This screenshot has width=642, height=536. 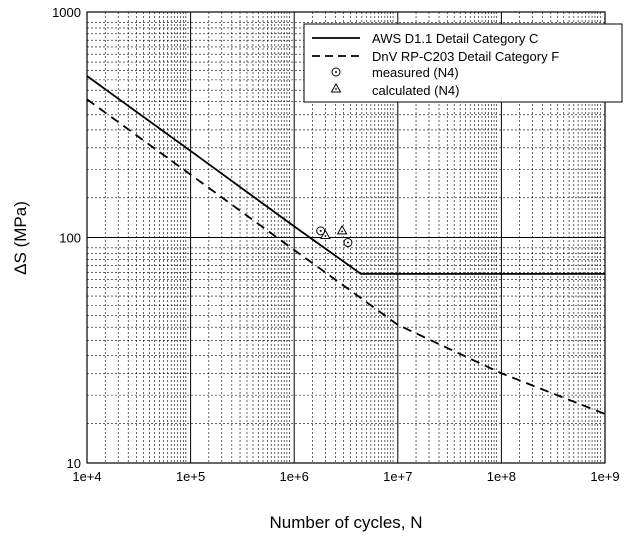 What do you see at coordinates (345, 522) in the screenshot?
I see `x-axis-label: Number of cycles, N` at bounding box center [345, 522].